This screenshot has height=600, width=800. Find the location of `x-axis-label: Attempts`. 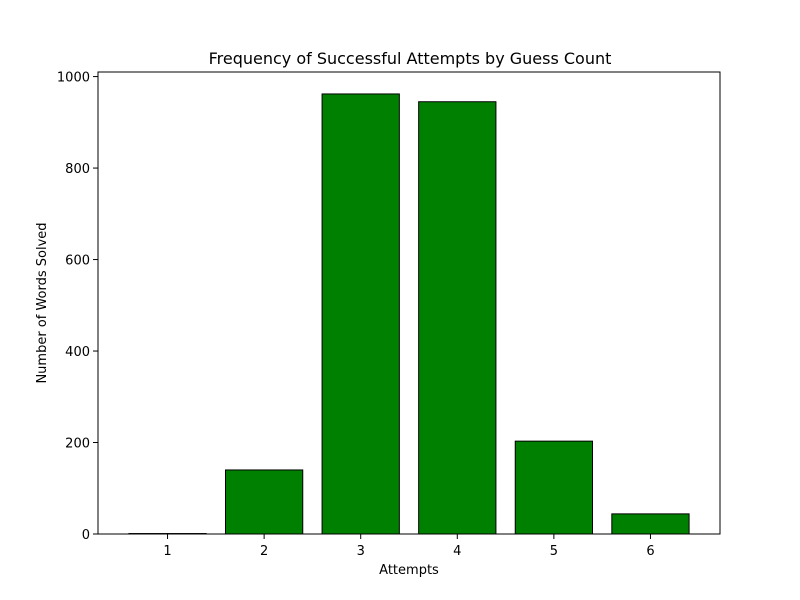

x-axis-label: Attempts is located at coordinates (409, 570).